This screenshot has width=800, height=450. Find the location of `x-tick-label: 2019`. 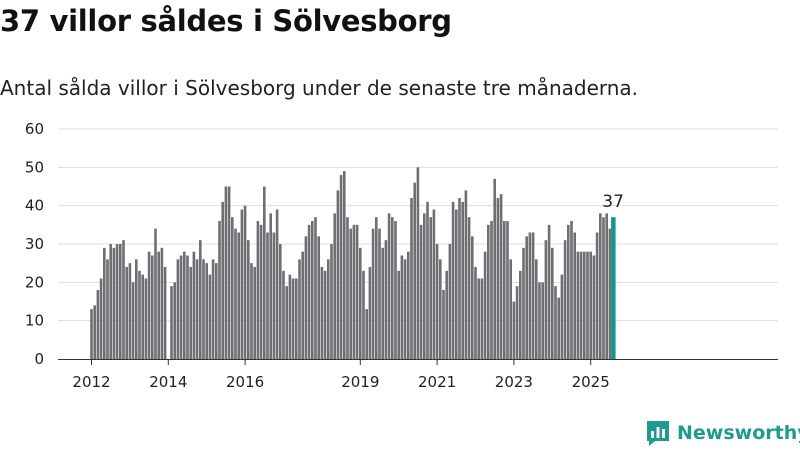

x-tick-label: 2019 is located at coordinates (360, 382).